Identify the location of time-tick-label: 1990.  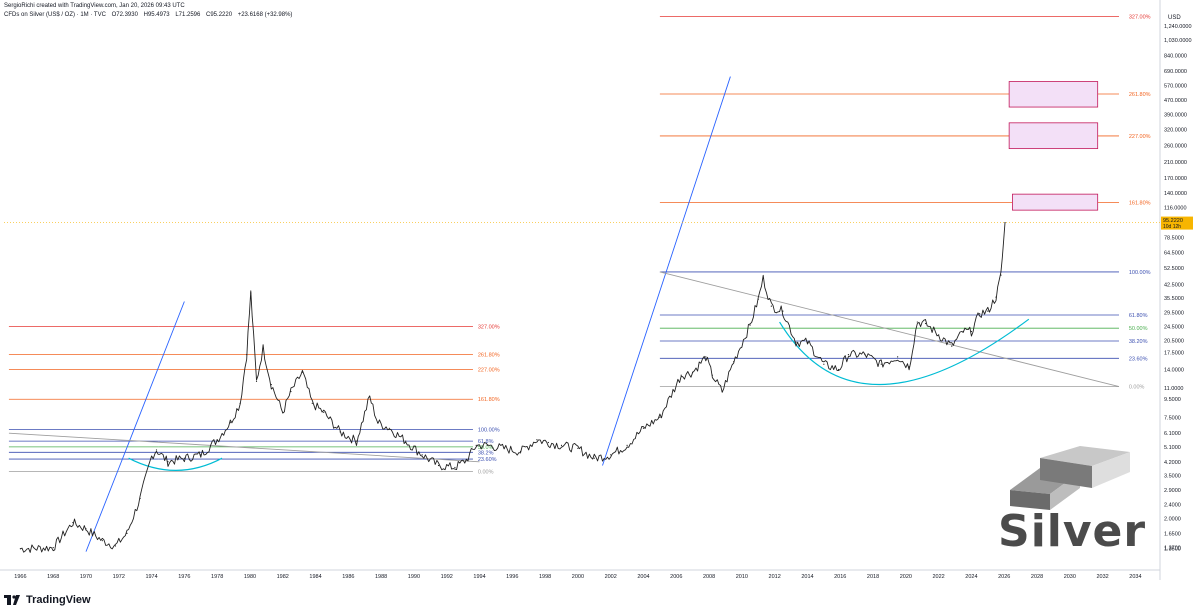
(414, 577).